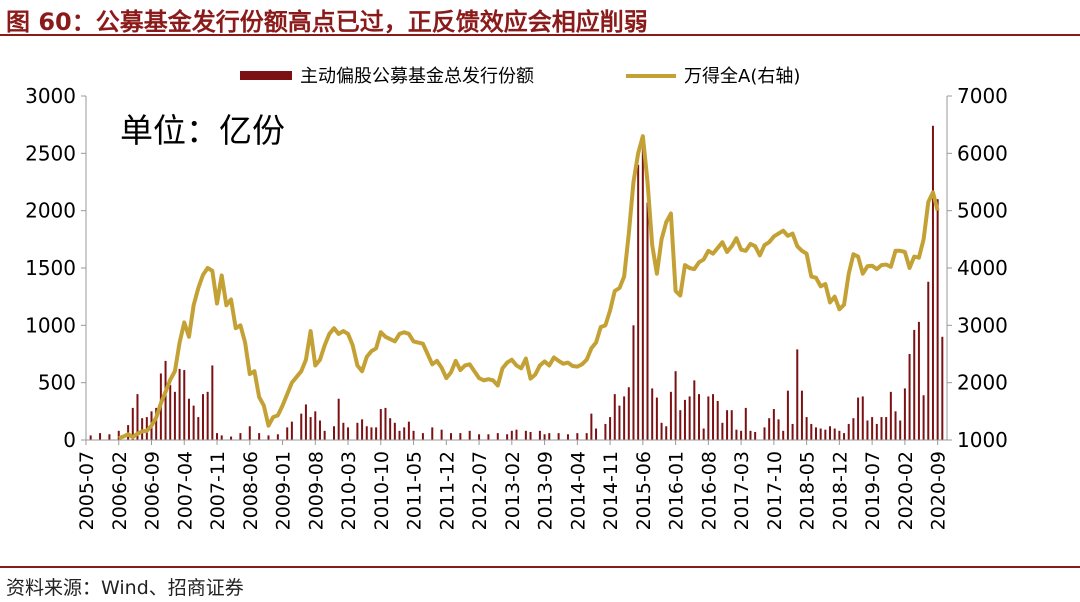 The height and width of the screenshot is (602, 1080). Describe the element at coordinates (69, 440) in the screenshot. I see `left-tick-label: 0` at that location.